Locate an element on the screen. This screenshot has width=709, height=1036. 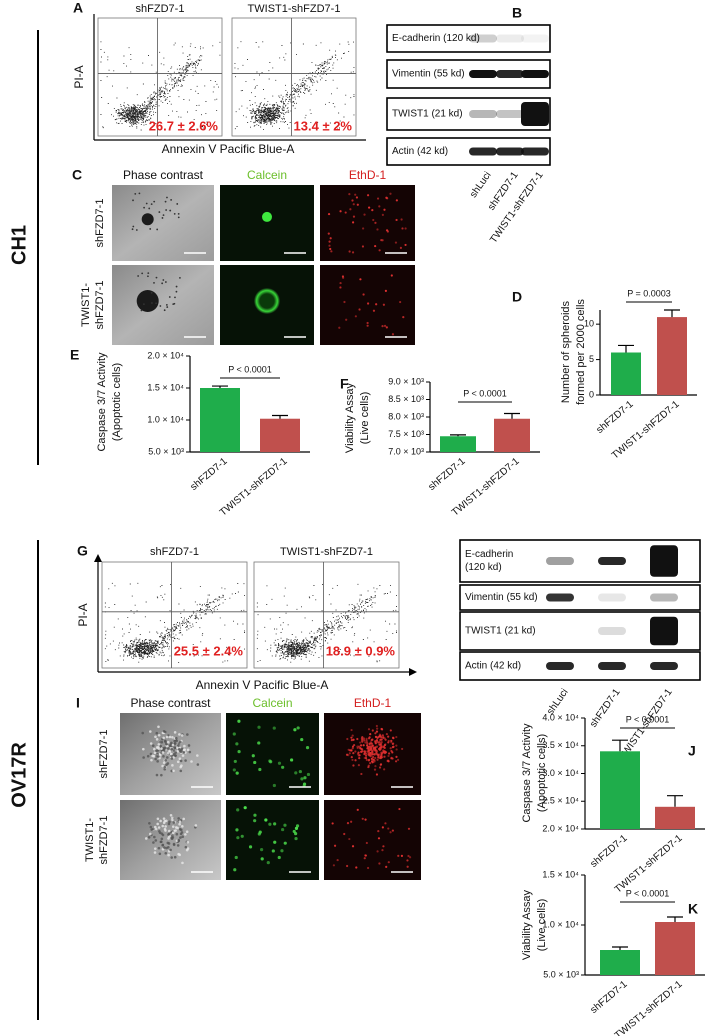
error-bar is located at coordinates (458, 435).